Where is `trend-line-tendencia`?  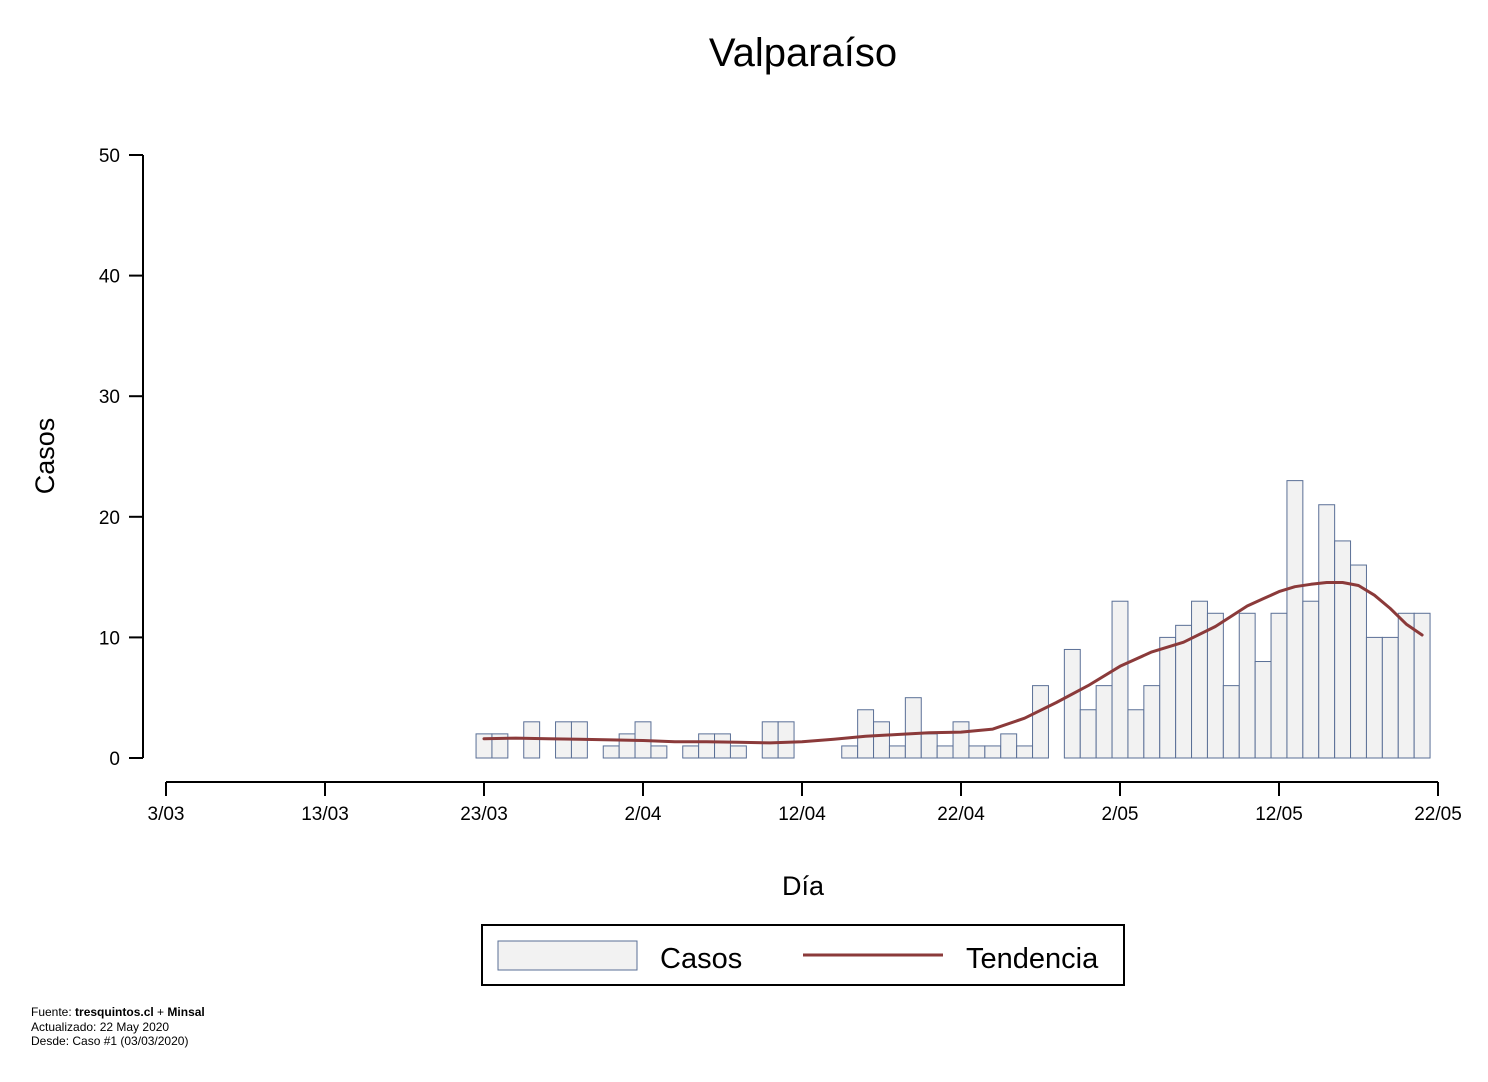
trend-line-tendencia is located at coordinates (953, 663).